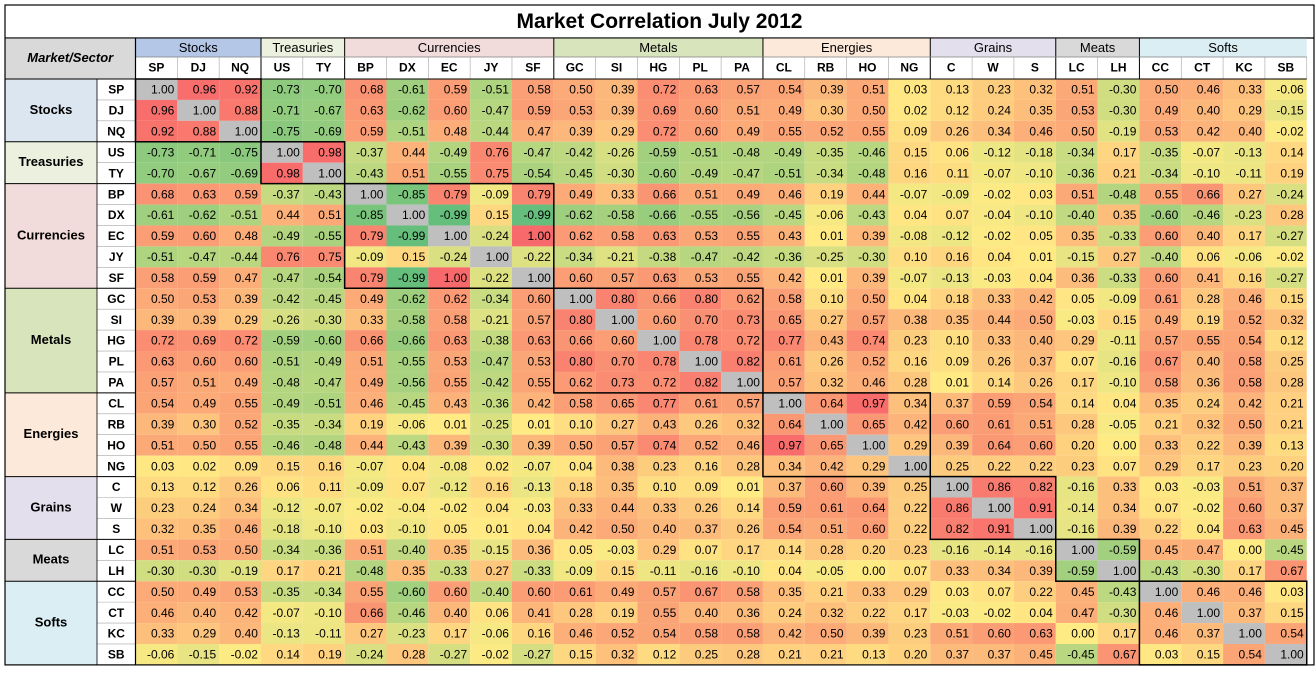 The height and width of the screenshot is (678, 1315). What do you see at coordinates (790, 529) in the screenshot?
I see `cell-value: 0.54` at bounding box center [790, 529].